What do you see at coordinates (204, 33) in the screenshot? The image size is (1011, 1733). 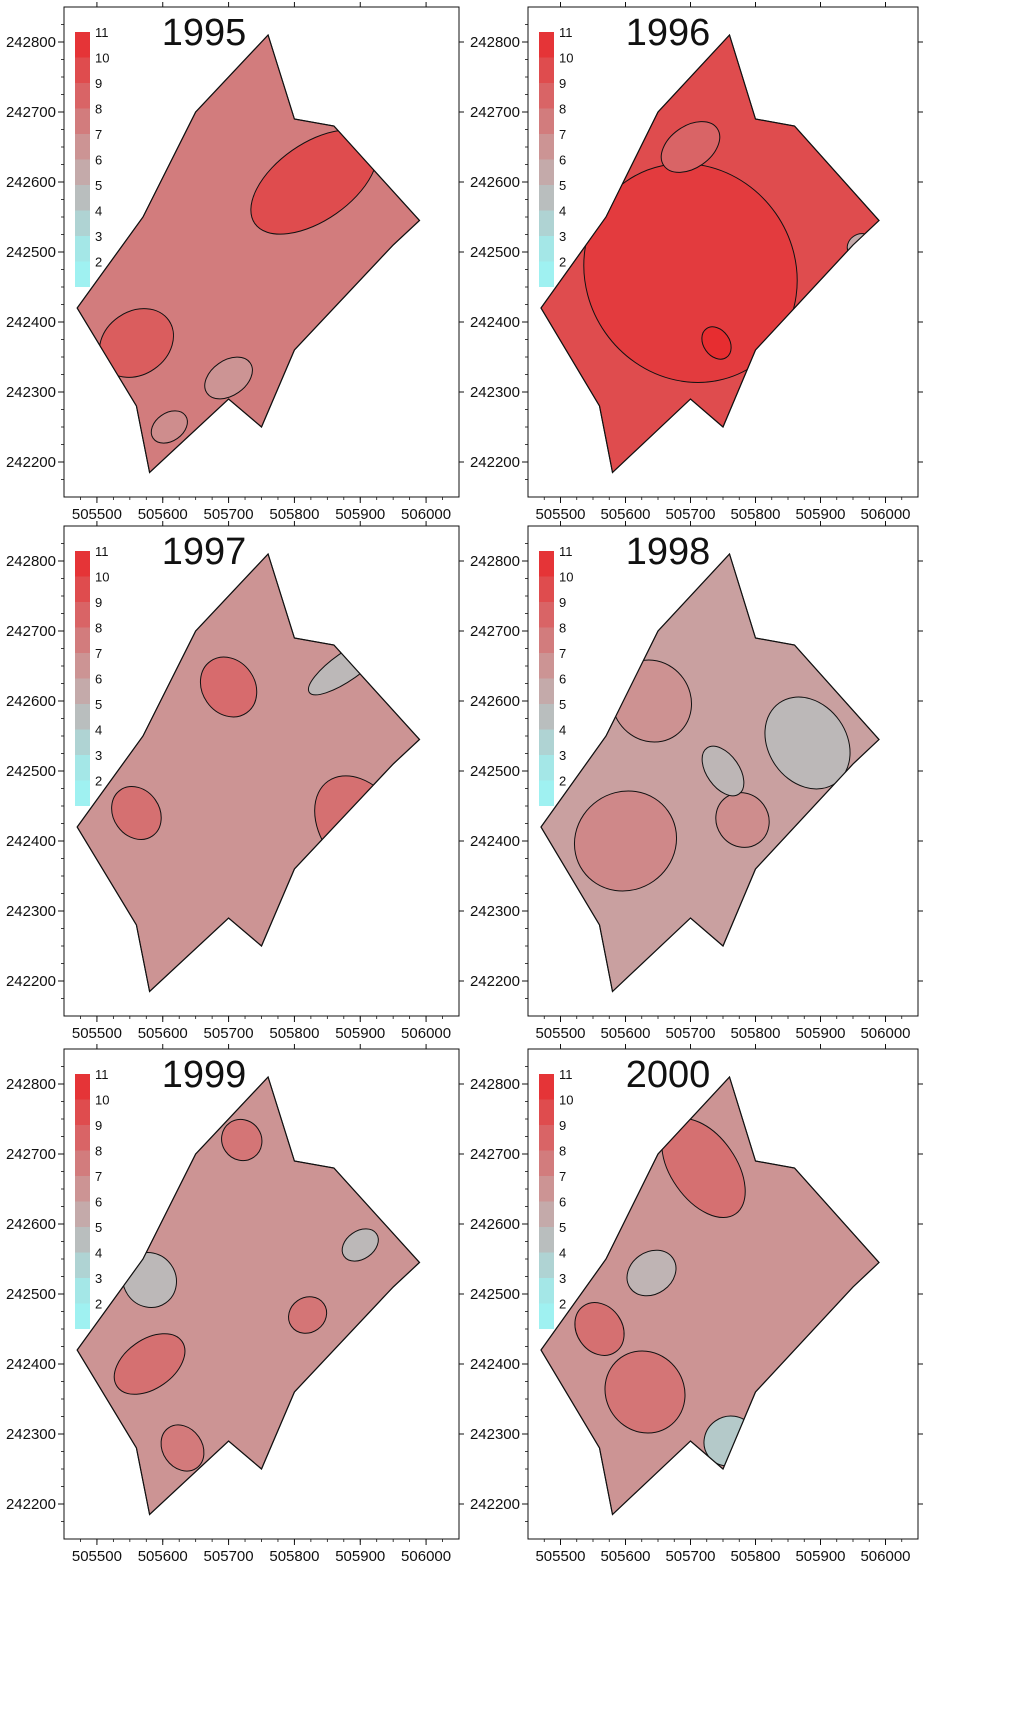 I see `map-title: 1995` at bounding box center [204, 33].